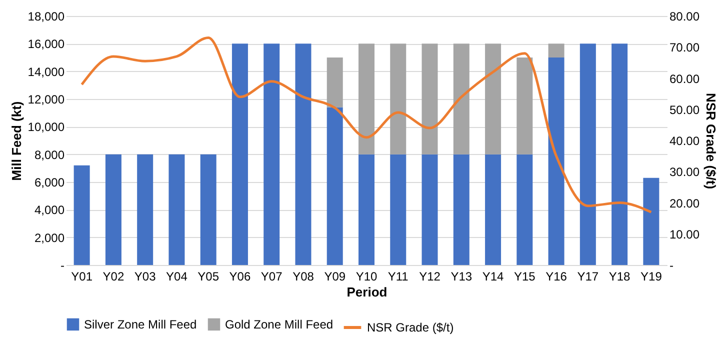 This screenshot has width=727, height=344. What do you see at coordinates (685, 172) in the screenshot?
I see `y2-tick-label: 30.00` at bounding box center [685, 172].